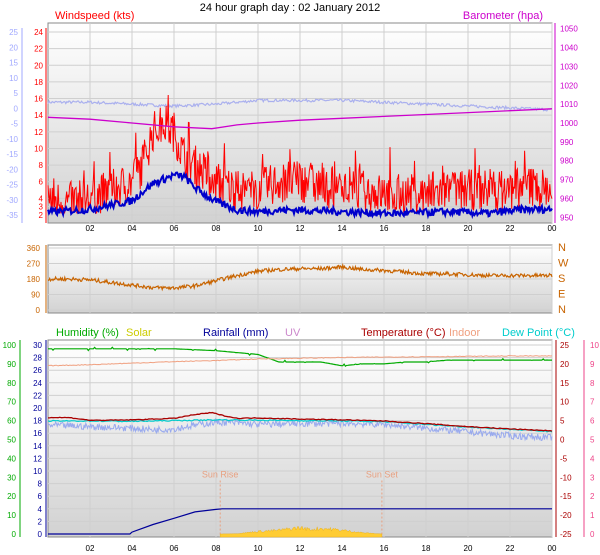 This screenshot has width=600, height=555. I want to click on p3-humidity-tick-0: 0, so click(14, 534).